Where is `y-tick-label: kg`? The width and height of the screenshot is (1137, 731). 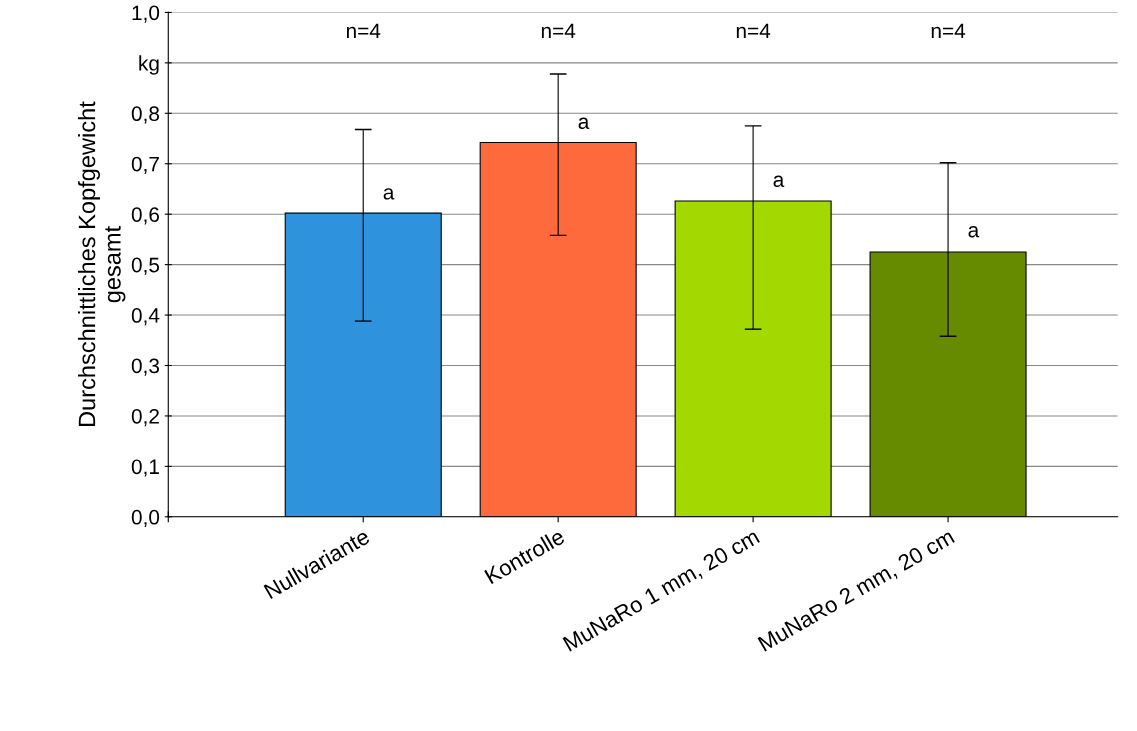 y-tick-label: kg is located at coordinates (149, 65).